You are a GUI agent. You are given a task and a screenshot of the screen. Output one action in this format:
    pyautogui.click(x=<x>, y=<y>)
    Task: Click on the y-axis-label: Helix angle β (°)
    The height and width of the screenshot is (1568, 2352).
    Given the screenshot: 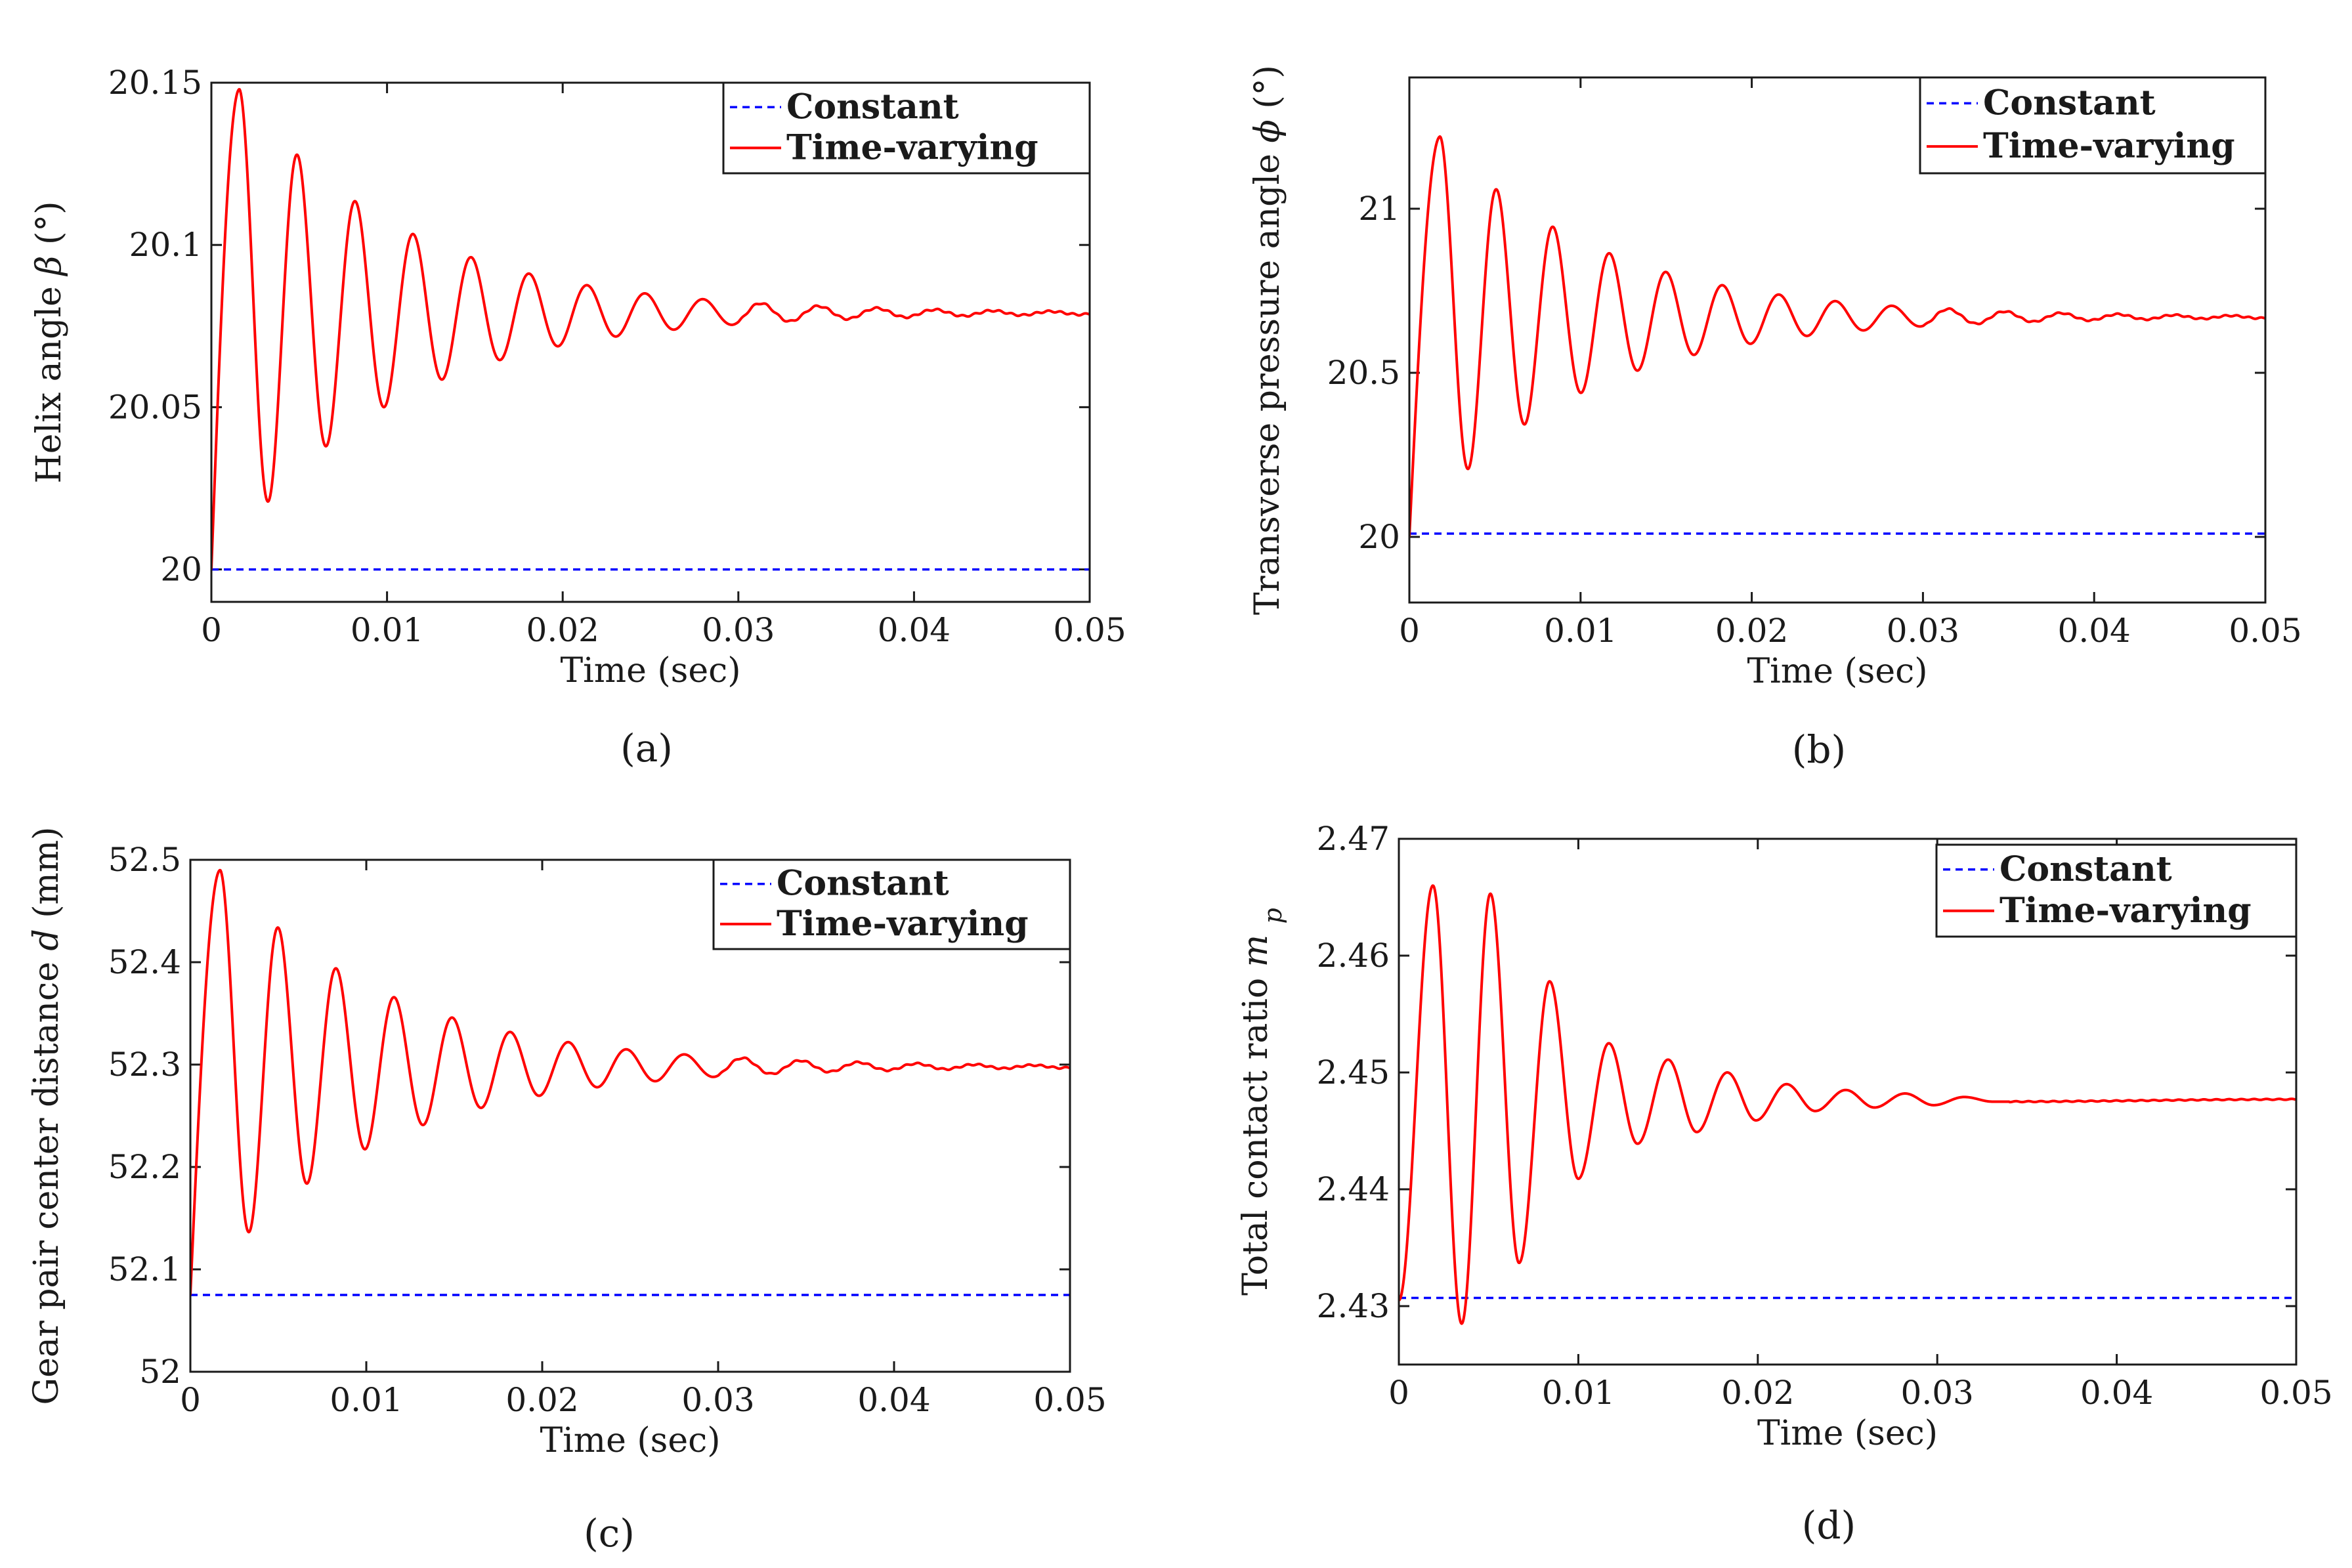 What is the action you would take?
    pyautogui.click(x=49, y=342)
    